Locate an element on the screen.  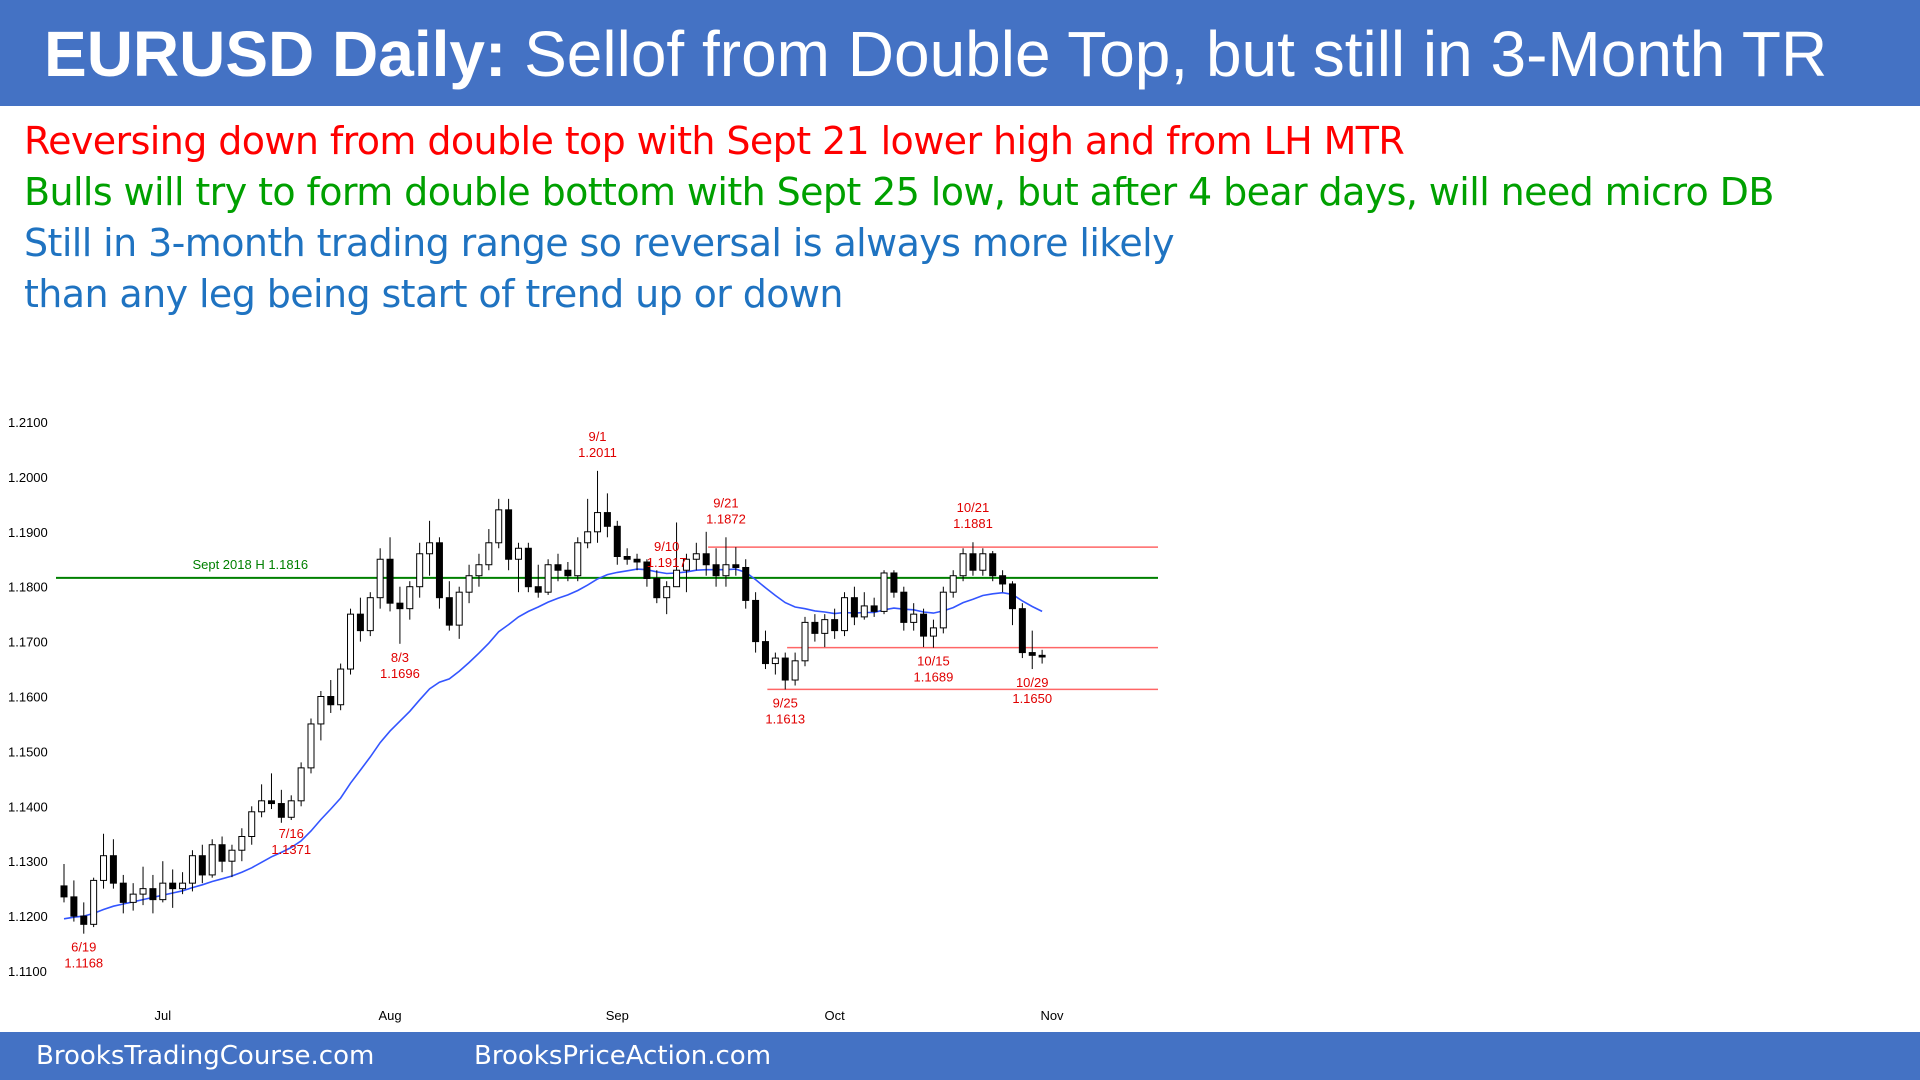
y-tick-label: 1.2100 is located at coordinates (28, 422).